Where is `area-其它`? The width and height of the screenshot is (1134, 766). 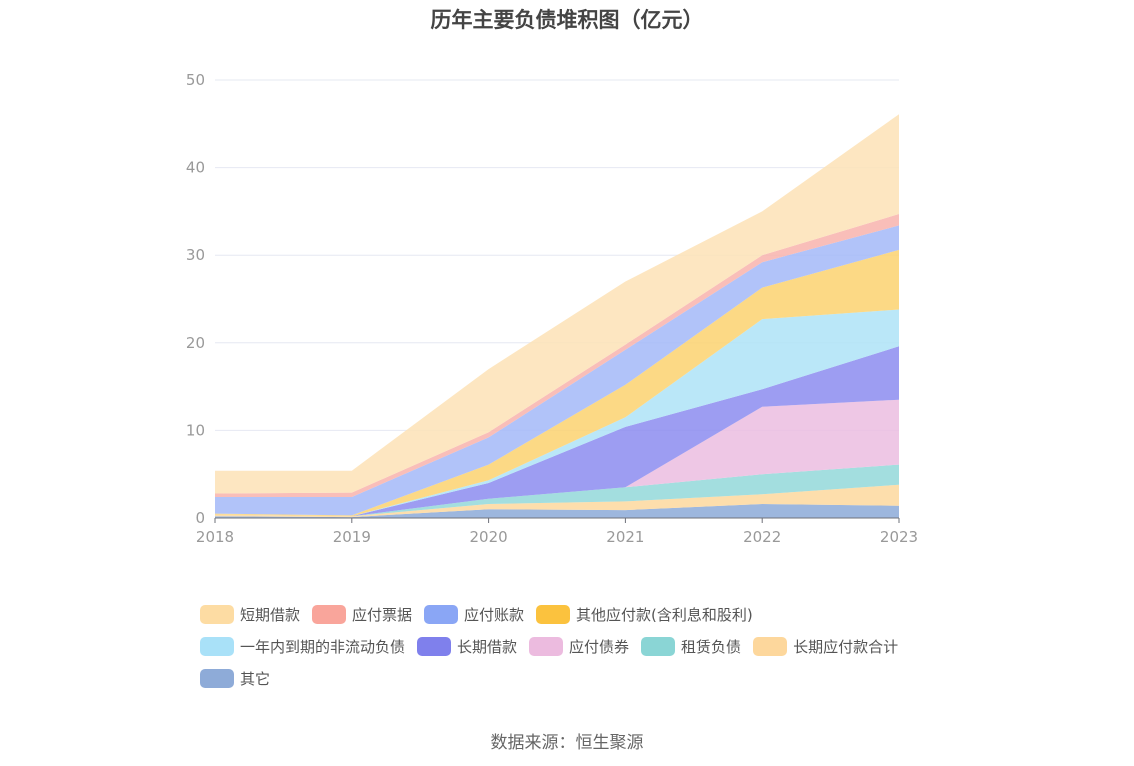 area-其它 is located at coordinates (557, 511).